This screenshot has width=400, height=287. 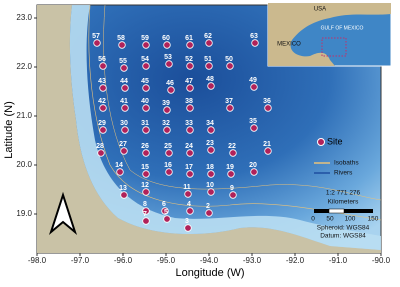 What do you see at coordinates (209, 260) in the screenshot?
I see `x-tick-label: -94.0` at bounding box center [209, 260].